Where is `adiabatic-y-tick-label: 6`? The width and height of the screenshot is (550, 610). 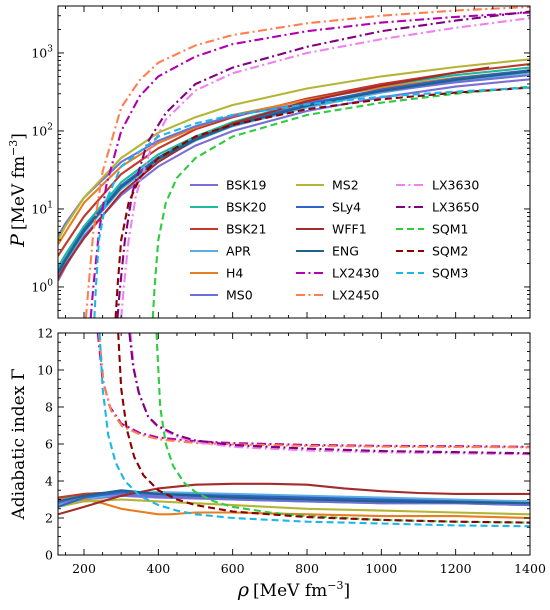
adiabatic-y-tick-label: 6 is located at coordinates (49, 444).